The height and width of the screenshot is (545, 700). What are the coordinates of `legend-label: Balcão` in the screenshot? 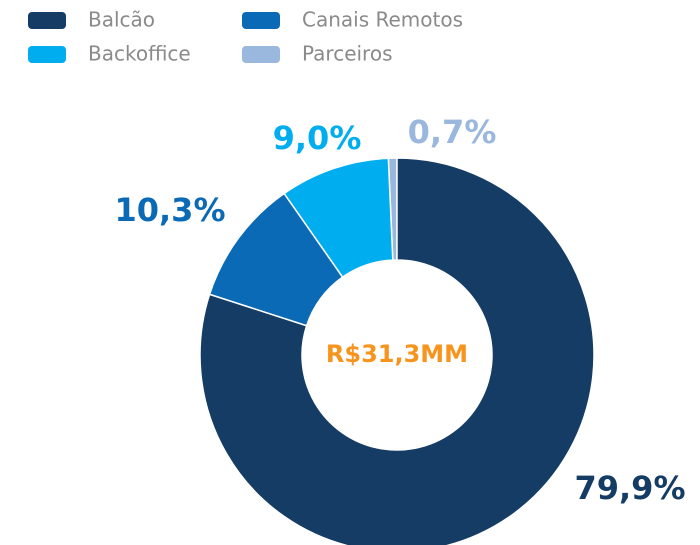 It's located at (121, 20).